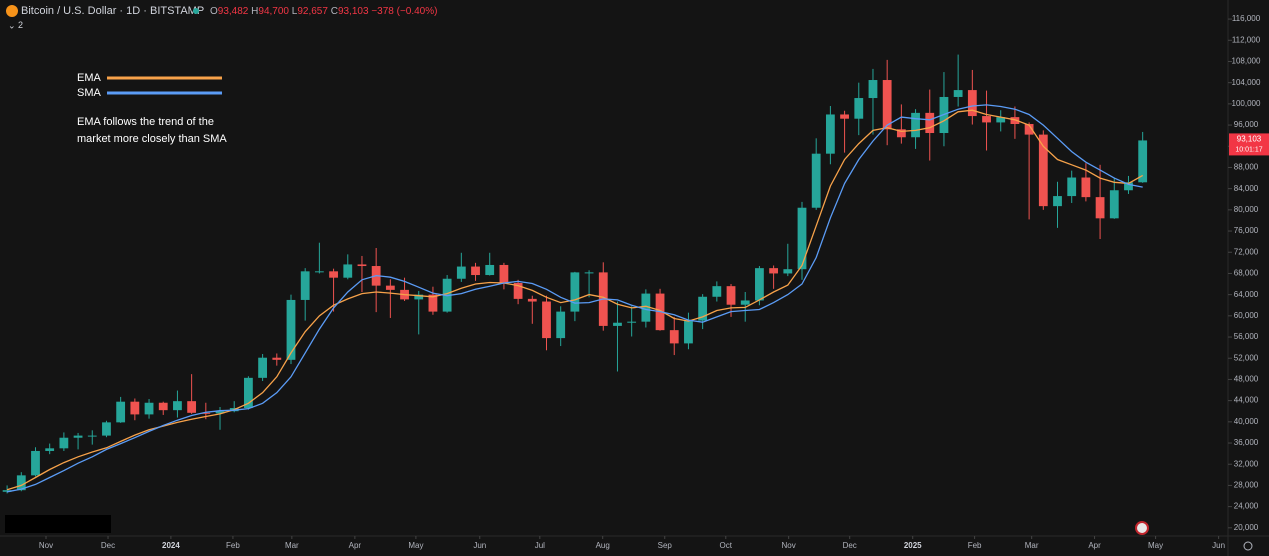 This screenshot has height=556, width=1269. I want to click on x-tick-label: Jul, so click(540, 545).